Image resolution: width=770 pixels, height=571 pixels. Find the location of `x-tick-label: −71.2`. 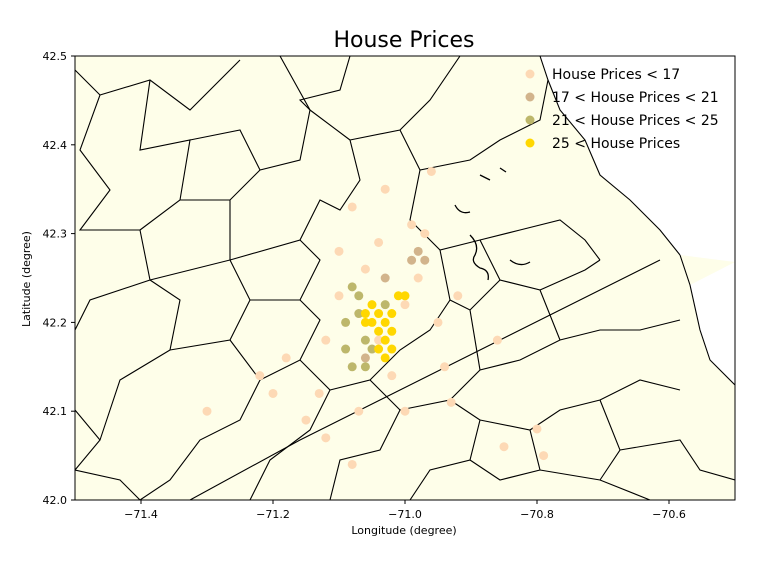

x-tick-label: −71.2 is located at coordinates (273, 514).